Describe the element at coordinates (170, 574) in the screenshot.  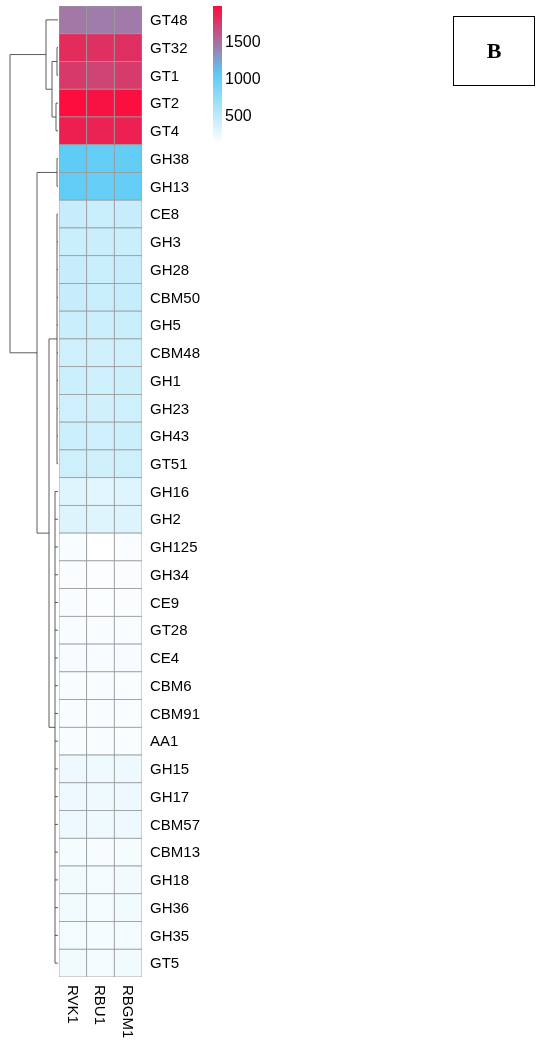
I see `y-tick-label: GH34` at that location.